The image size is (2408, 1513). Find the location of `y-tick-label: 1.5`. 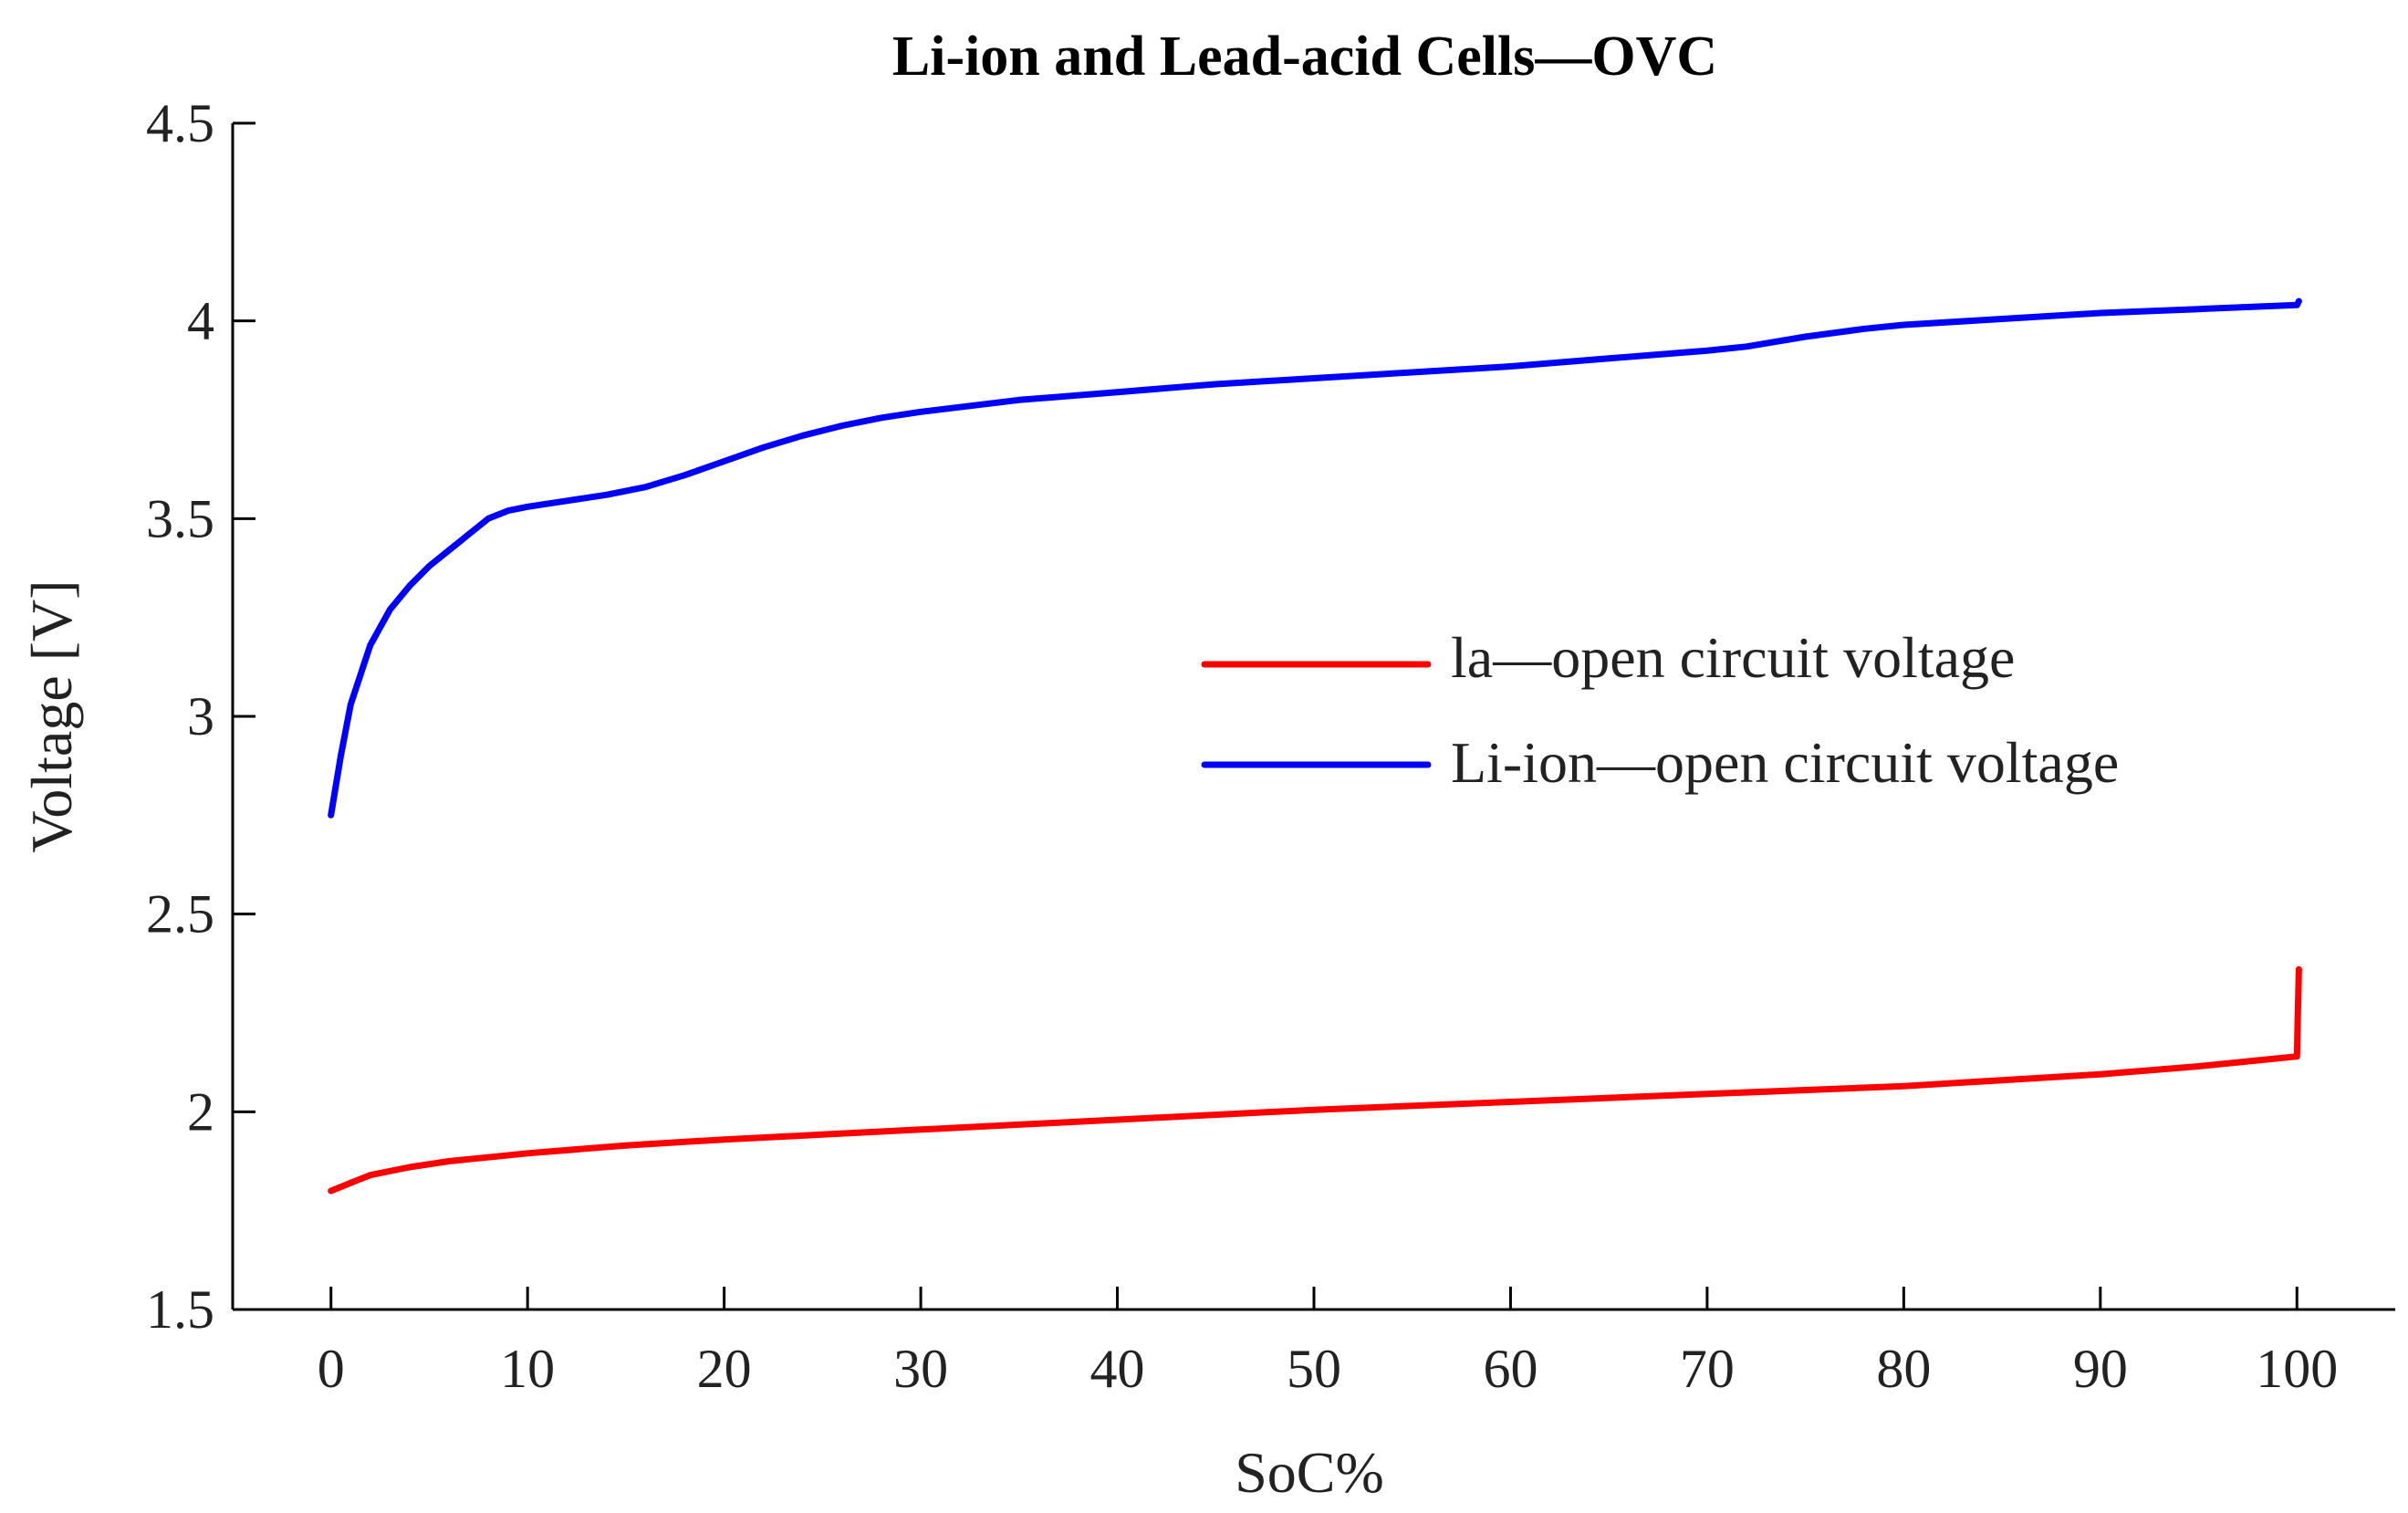

y-tick-label: 1.5 is located at coordinates (180, 1309).